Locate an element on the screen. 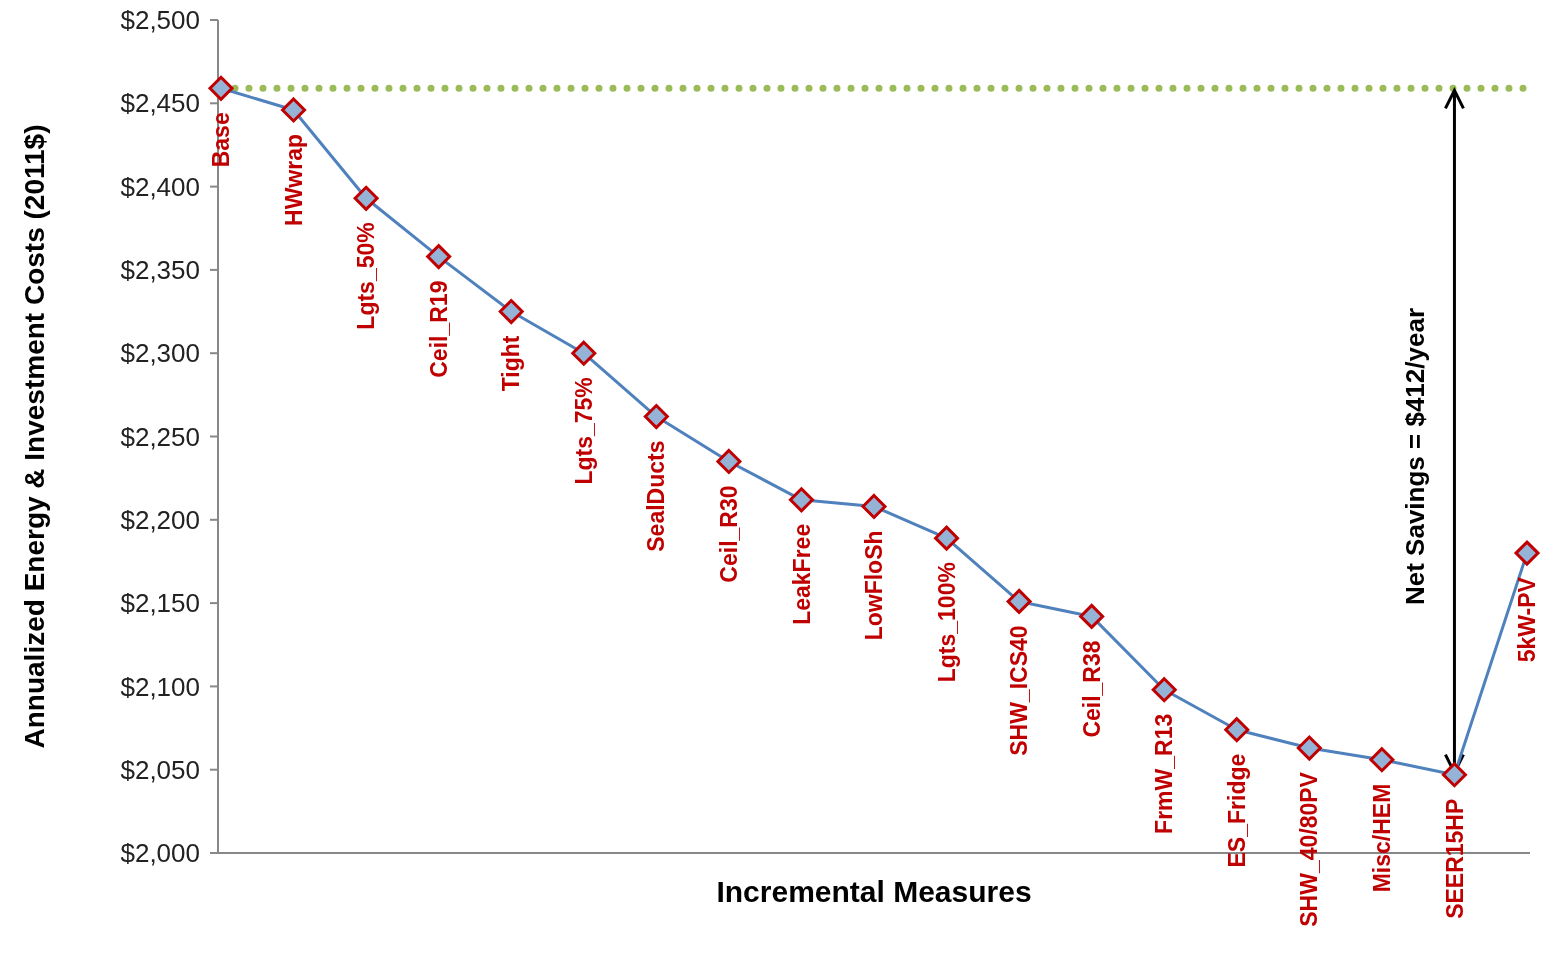 Image resolution: width=1544 pixels, height=962 pixels. y-tick-label: $2,300 is located at coordinates (160, 353).